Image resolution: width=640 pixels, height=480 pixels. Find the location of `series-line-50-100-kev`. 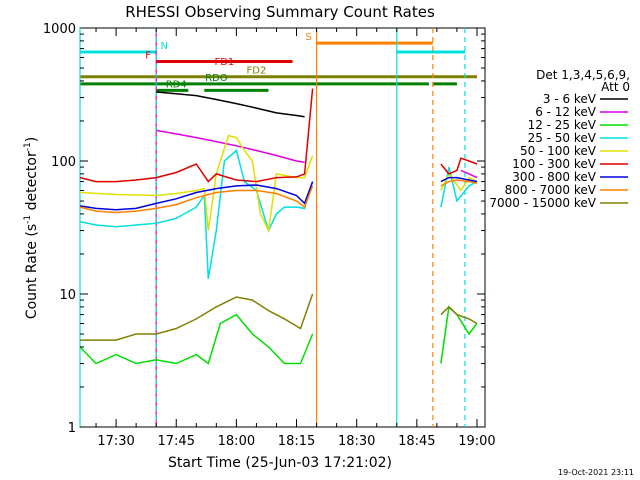

series-line-50-100-kev is located at coordinates (196, 184).